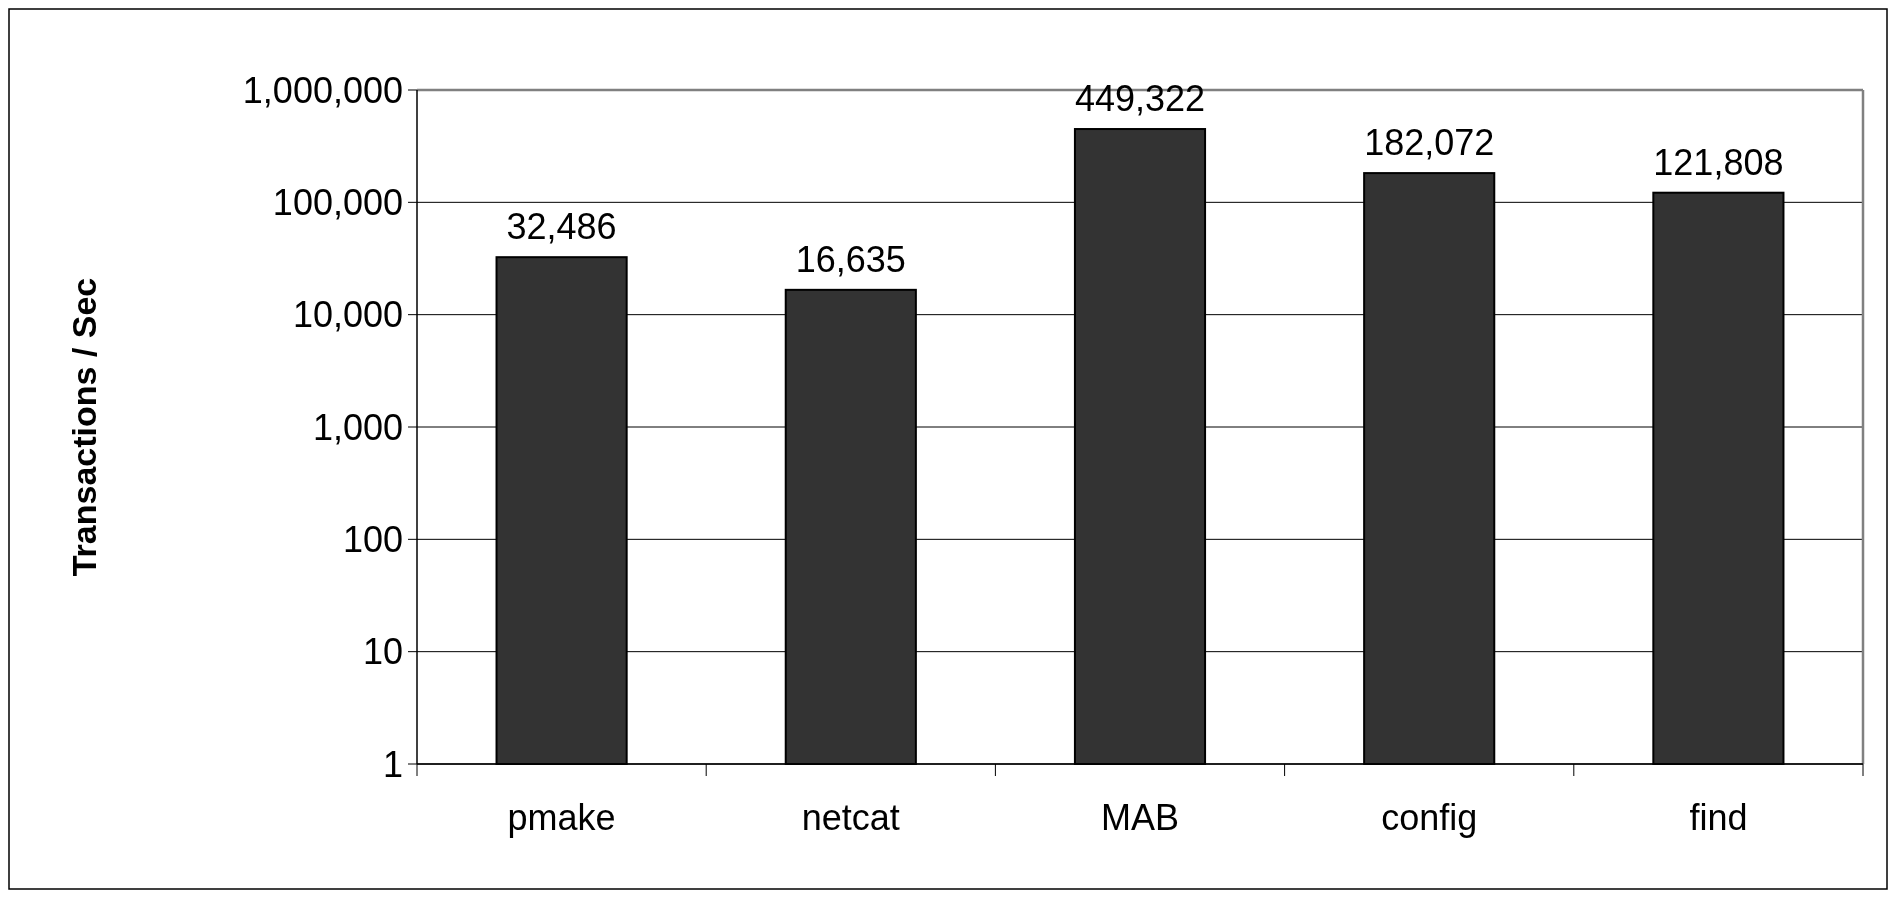  What do you see at coordinates (1140, 99) in the screenshot?
I see `data-label: 449,322` at bounding box center [1140, 99].